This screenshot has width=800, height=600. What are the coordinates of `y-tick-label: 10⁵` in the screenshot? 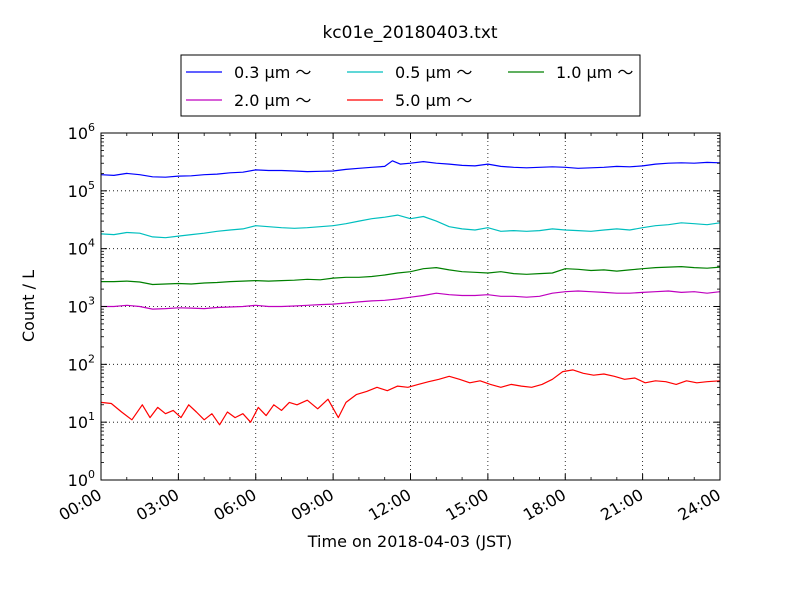 It's located at (81, 190).